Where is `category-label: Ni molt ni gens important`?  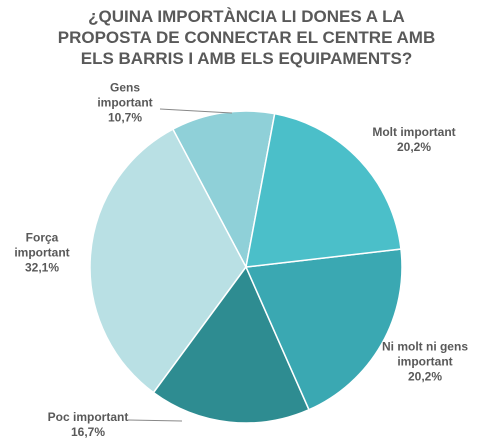 category-label: Ni molt ni gens important is located at coordinates (424, 354).